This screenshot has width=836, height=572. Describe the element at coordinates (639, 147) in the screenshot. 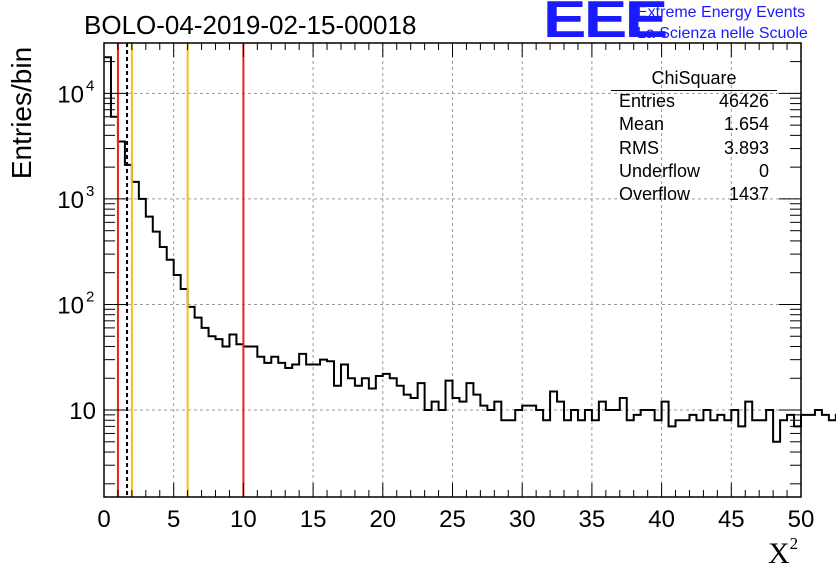

I see `stats-label: RMS` at that location.